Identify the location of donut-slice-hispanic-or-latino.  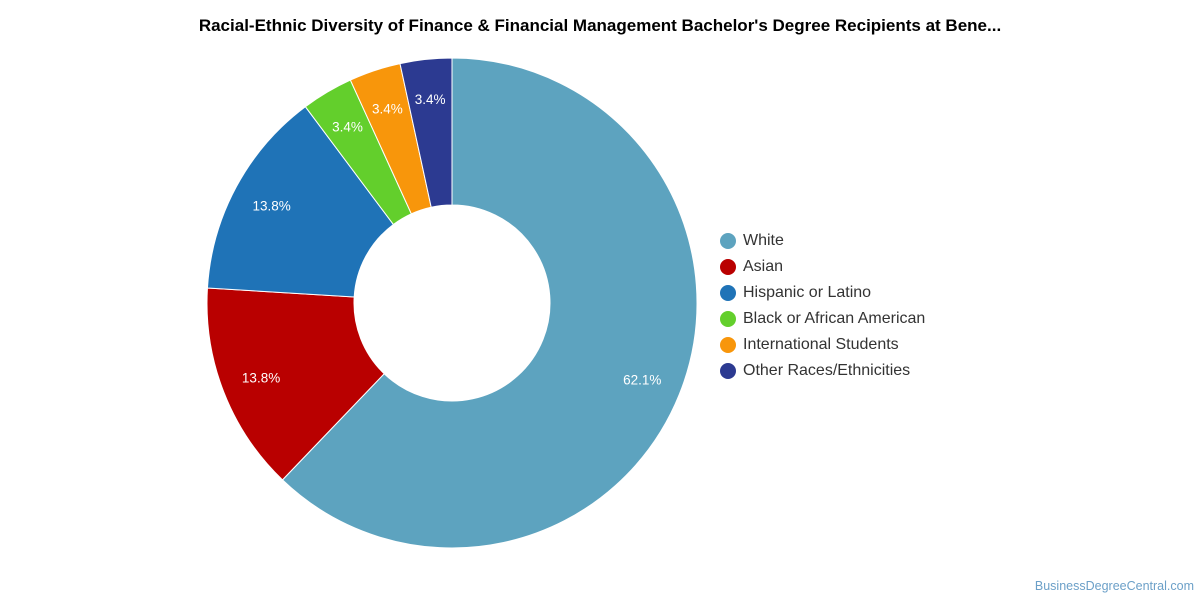
(300, 202).